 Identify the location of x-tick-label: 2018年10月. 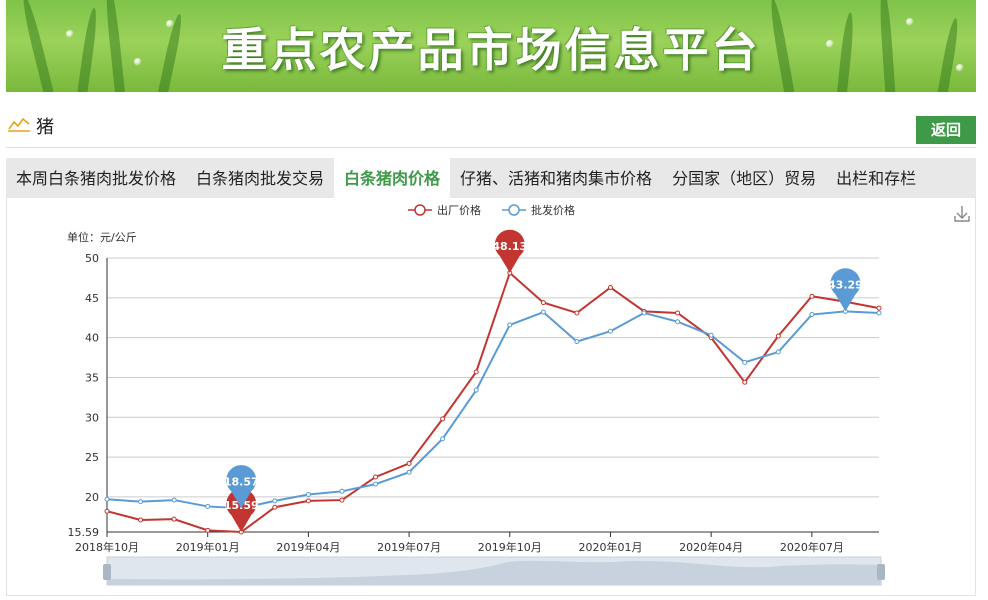
(107, 547).